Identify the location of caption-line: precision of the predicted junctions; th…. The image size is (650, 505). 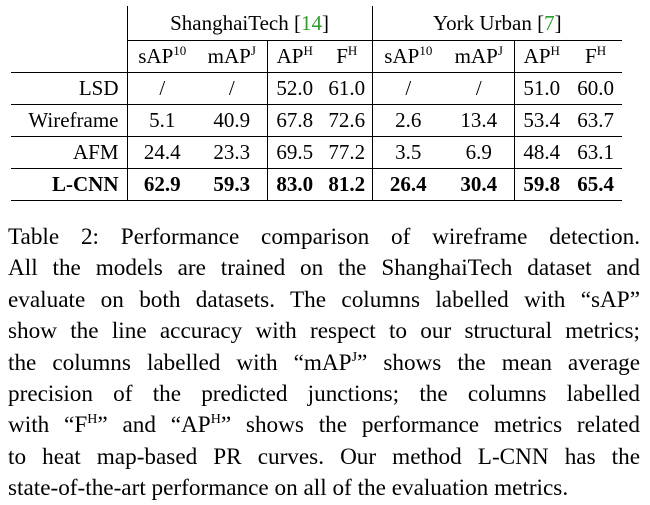
(324, 394).